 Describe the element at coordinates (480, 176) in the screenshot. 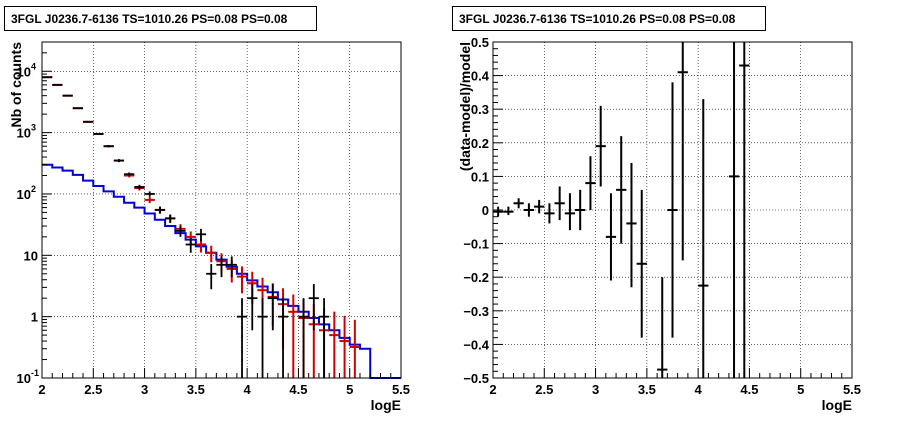

I see `y-tick-label: 0.1` at that location.